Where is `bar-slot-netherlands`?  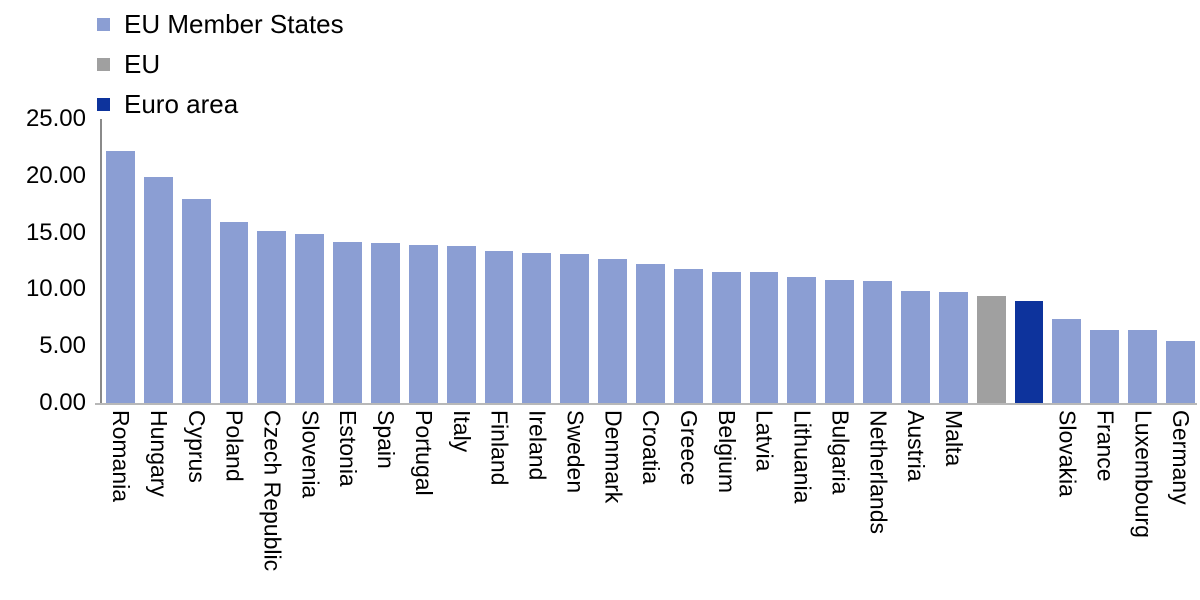 bar-slot-netherlands is located at coordinates (878, 261).